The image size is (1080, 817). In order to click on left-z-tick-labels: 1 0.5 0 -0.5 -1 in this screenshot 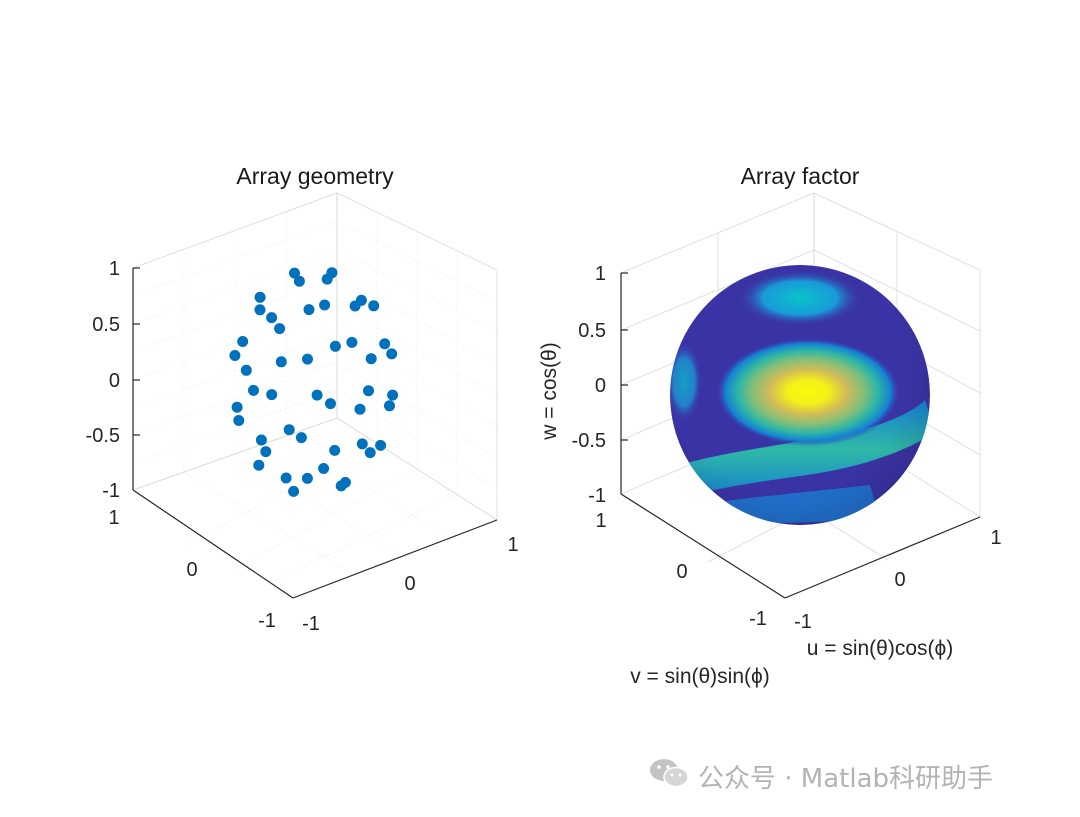, I will do `click(103, 380)`.